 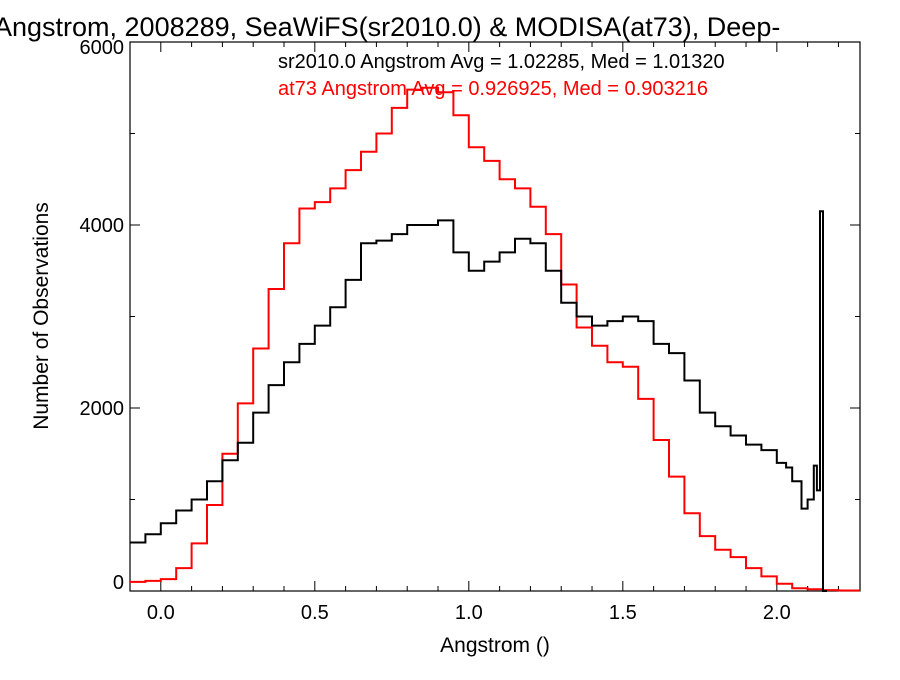 What do you see at coordinates (118, 583) in the screenshot?
I see `y-tick-label: 0` at bounding box center [118, 583].